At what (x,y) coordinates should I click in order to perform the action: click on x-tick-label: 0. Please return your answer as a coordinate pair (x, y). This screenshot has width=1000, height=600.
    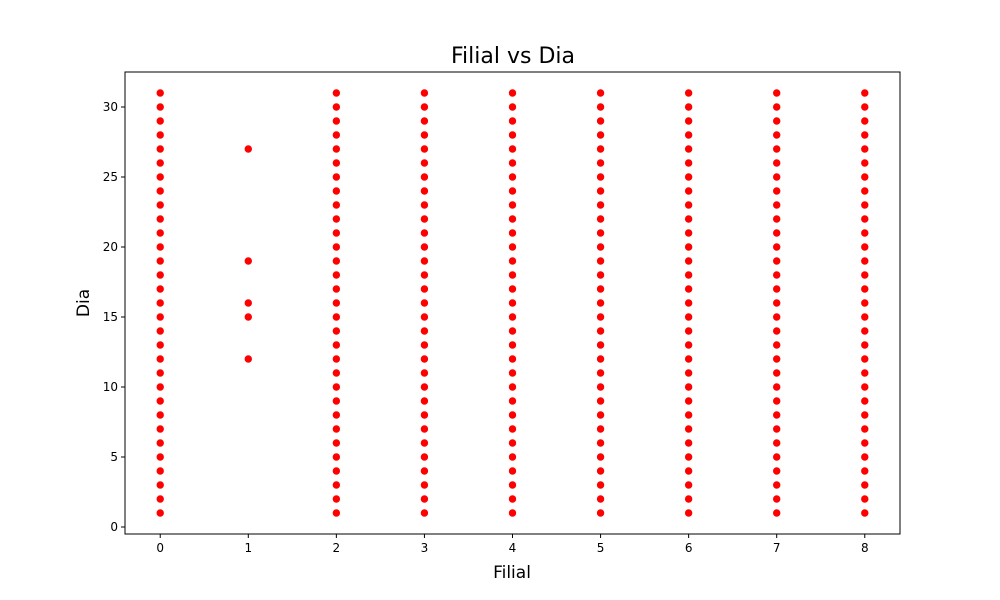
    Looking at the image, I should click on (160, 548).